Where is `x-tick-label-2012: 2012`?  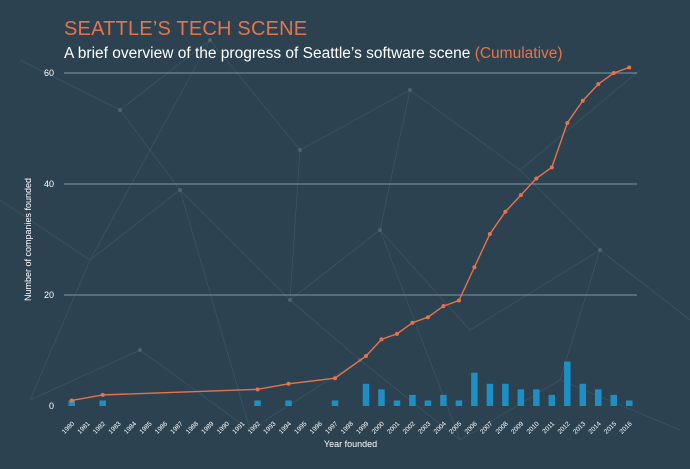 x-tick-label-2012: 2012 is located at coordinates (564, 427).